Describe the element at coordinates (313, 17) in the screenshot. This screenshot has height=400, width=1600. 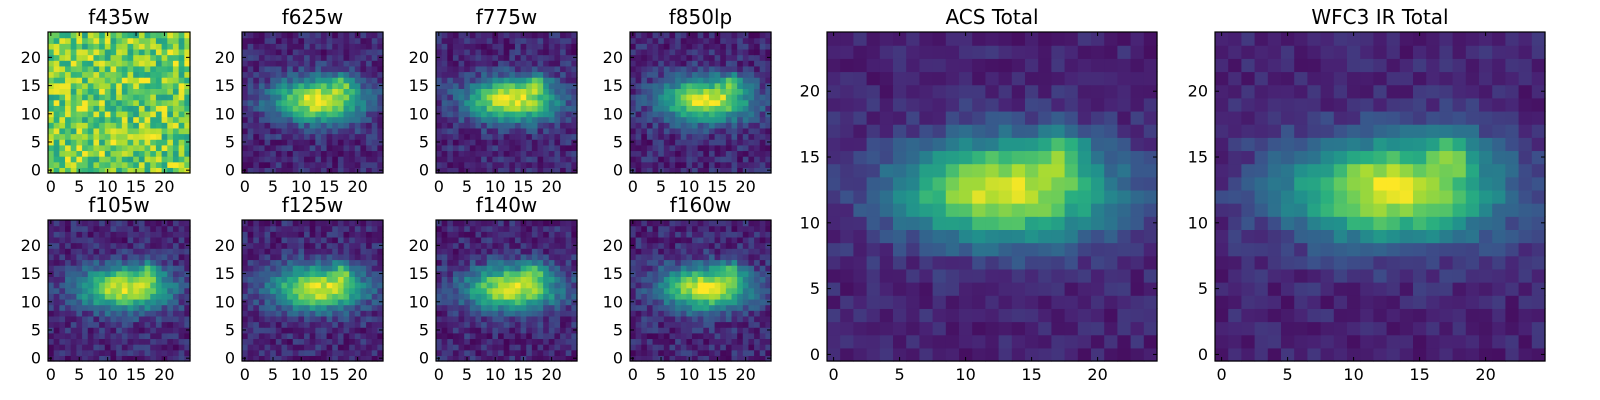
I see `panel-title: f625w` at that location.